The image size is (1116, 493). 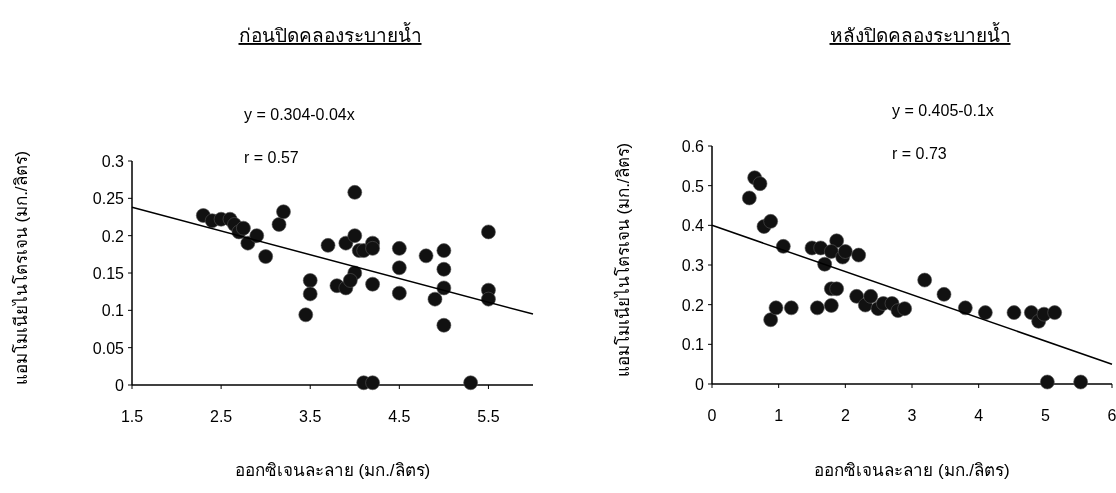 What do you see at coordinates (299, 114) in the screenshot?
I see `text: y = 0.304-0.04x` at bounding box center [299, 114].